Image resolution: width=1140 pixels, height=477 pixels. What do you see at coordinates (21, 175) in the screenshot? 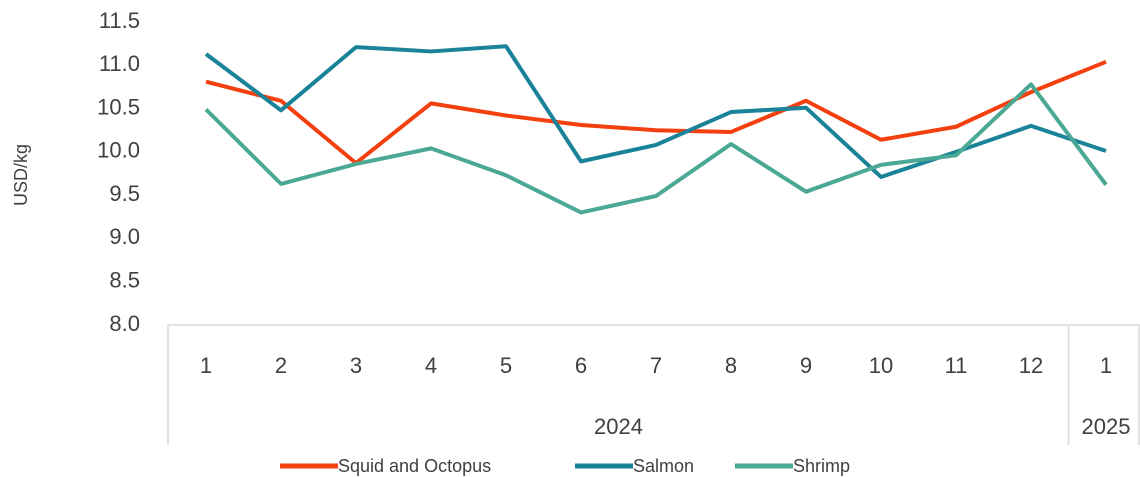
I see `y-axis-label: USD/kg` at bounding box center [21, 175].